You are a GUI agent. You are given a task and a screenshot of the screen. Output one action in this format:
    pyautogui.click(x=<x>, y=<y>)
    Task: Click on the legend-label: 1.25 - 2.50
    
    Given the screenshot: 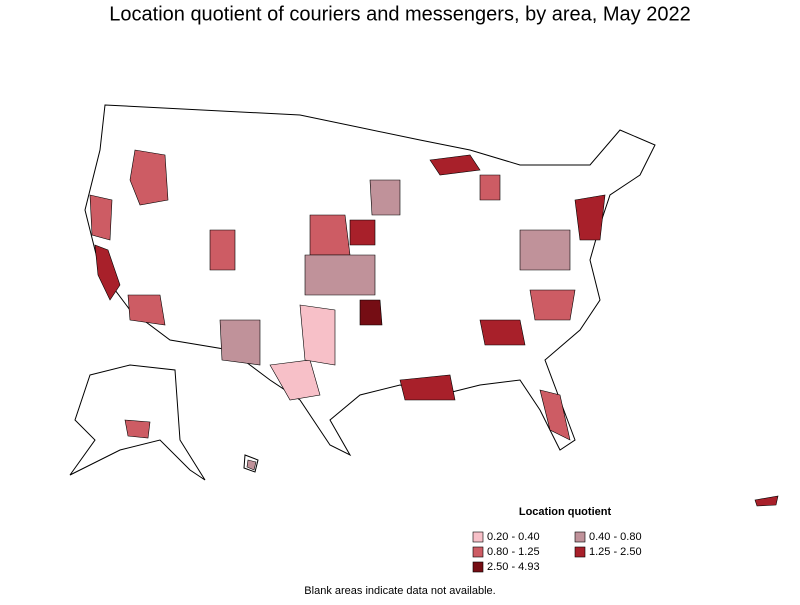 What is the action you would take?
    pyautogui.click(x=615, y=552)
    